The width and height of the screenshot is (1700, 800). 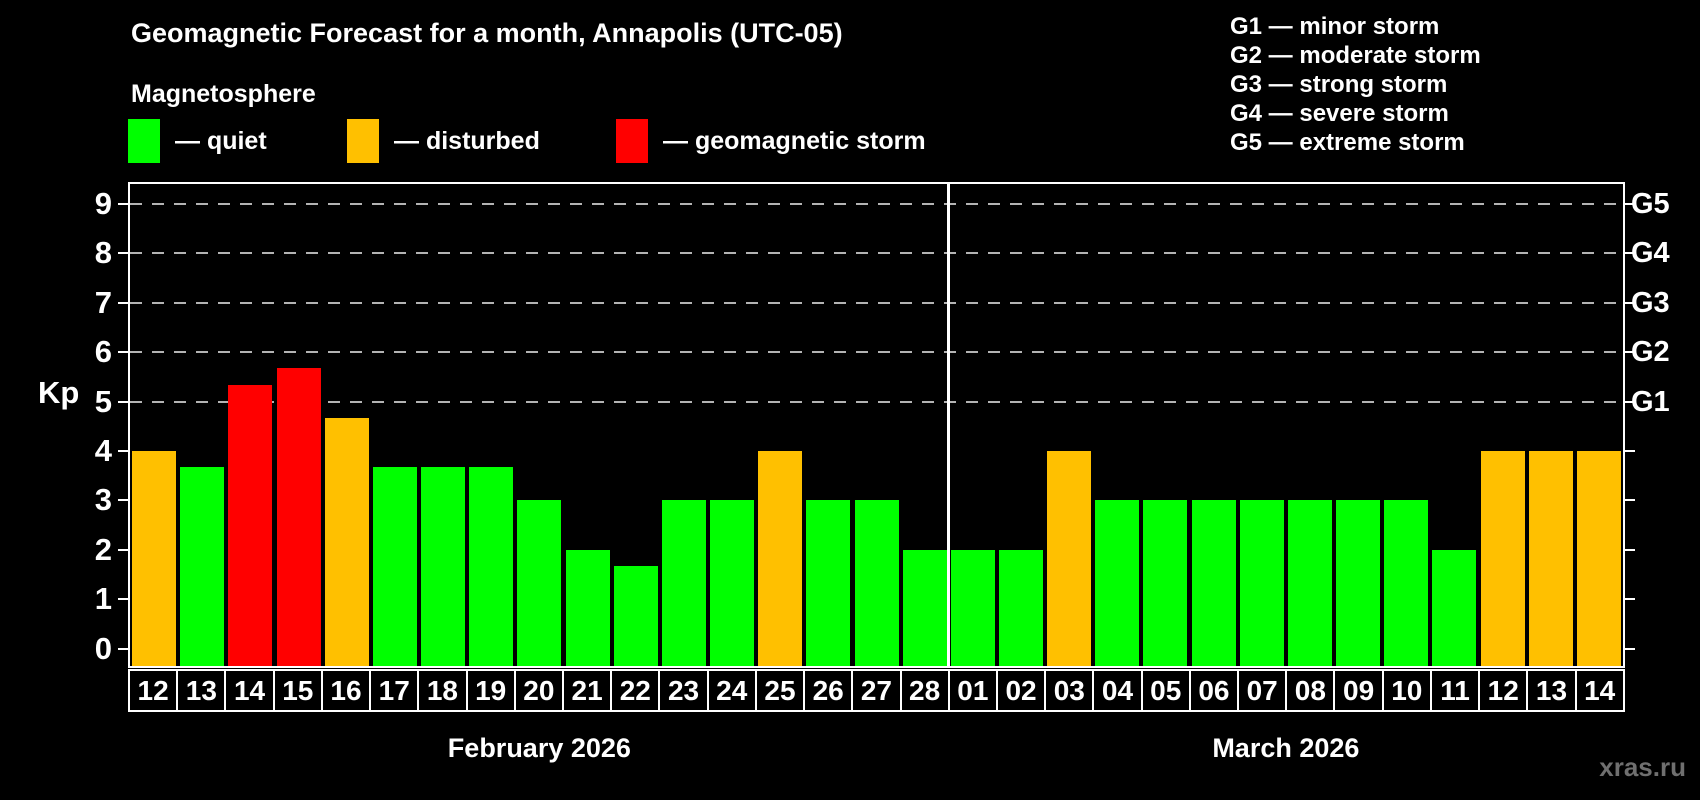 I want to click on disturbed-swatch-icon, so click(x=363, y=141).